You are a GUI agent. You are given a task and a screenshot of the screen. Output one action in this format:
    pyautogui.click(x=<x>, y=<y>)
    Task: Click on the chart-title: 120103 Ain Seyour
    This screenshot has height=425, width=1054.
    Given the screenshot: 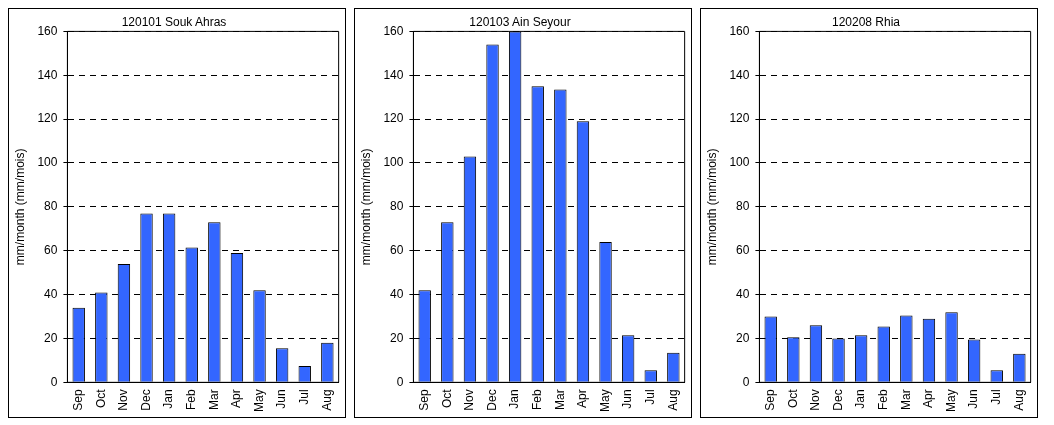 What is the action you would take?
    pyautogui.click(x=520, y=21)
    